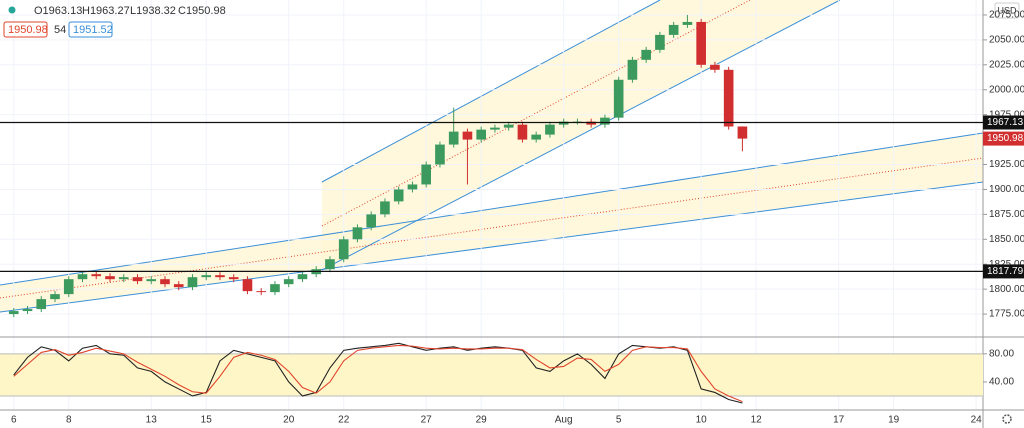 The height and width of the screenshot is (428, 1024). I want to click on oscillator-band, so click(491, 374).